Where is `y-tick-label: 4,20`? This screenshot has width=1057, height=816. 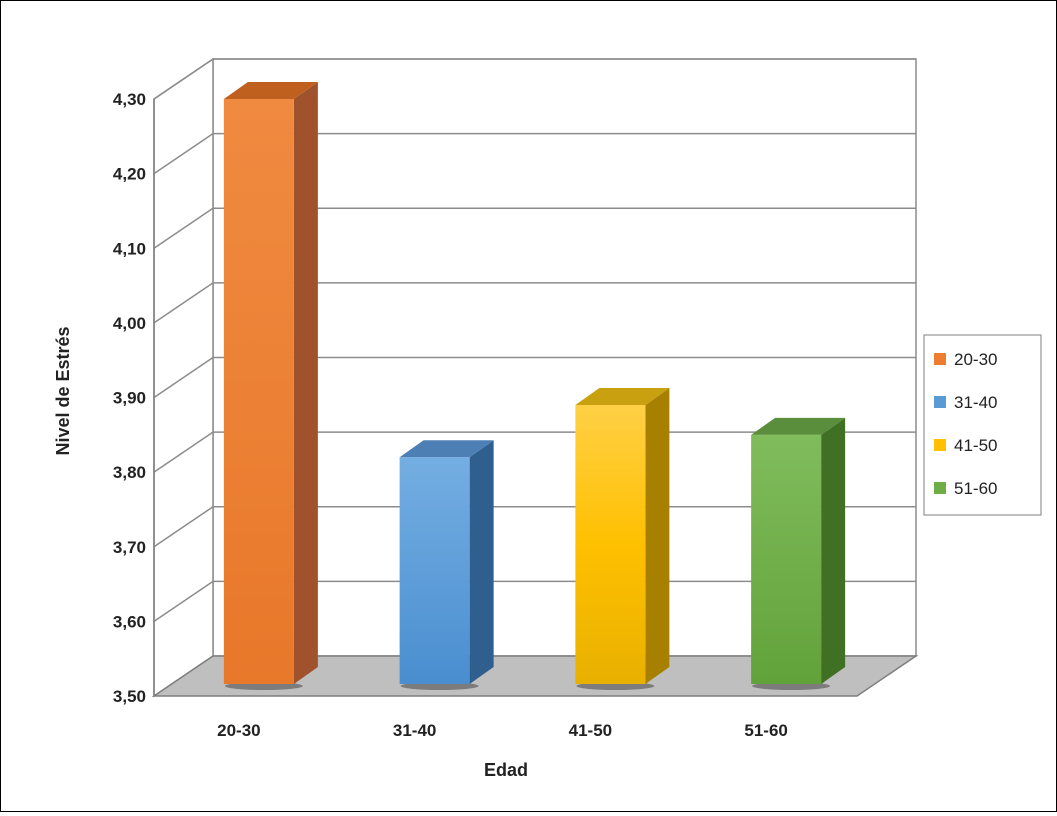
y-tick-label: 4,20 is located at coordinates (129, 174).